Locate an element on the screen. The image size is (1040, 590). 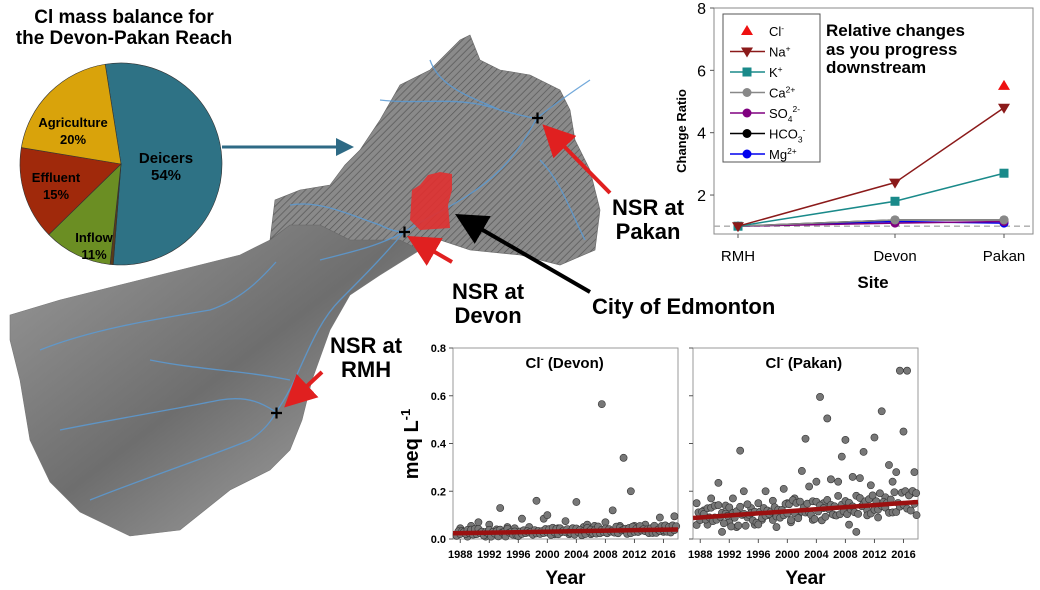
pie-label-inflow: Inflow is located at coordinates (94, 237).